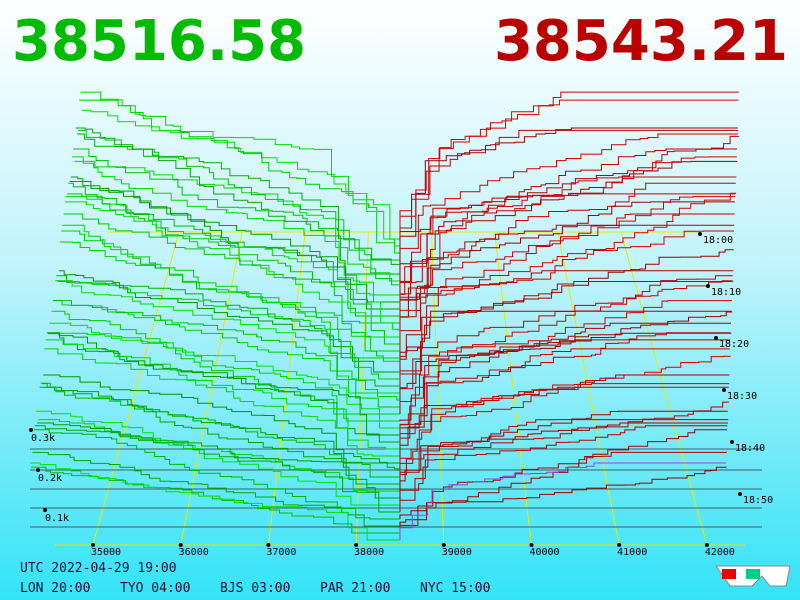  What do you see at coordinates (369, 552) in the screenshot?
I see `price-label: 38000` at bounding box center [369, 552].